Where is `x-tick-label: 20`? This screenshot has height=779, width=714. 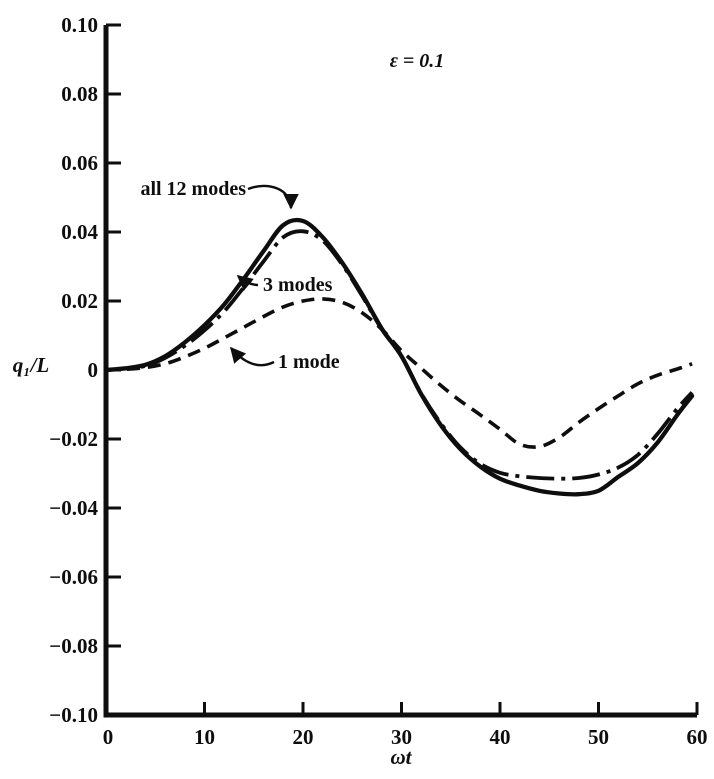
x-tick-label: 20 is located at coordinates (303, 737).